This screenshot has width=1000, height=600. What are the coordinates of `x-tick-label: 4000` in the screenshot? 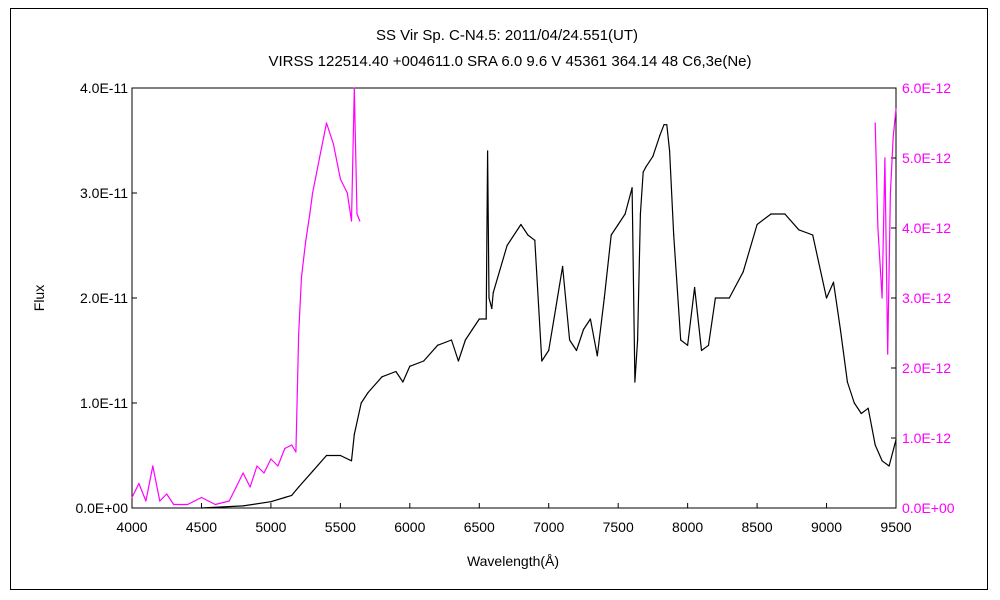 It's located at (131, 527).